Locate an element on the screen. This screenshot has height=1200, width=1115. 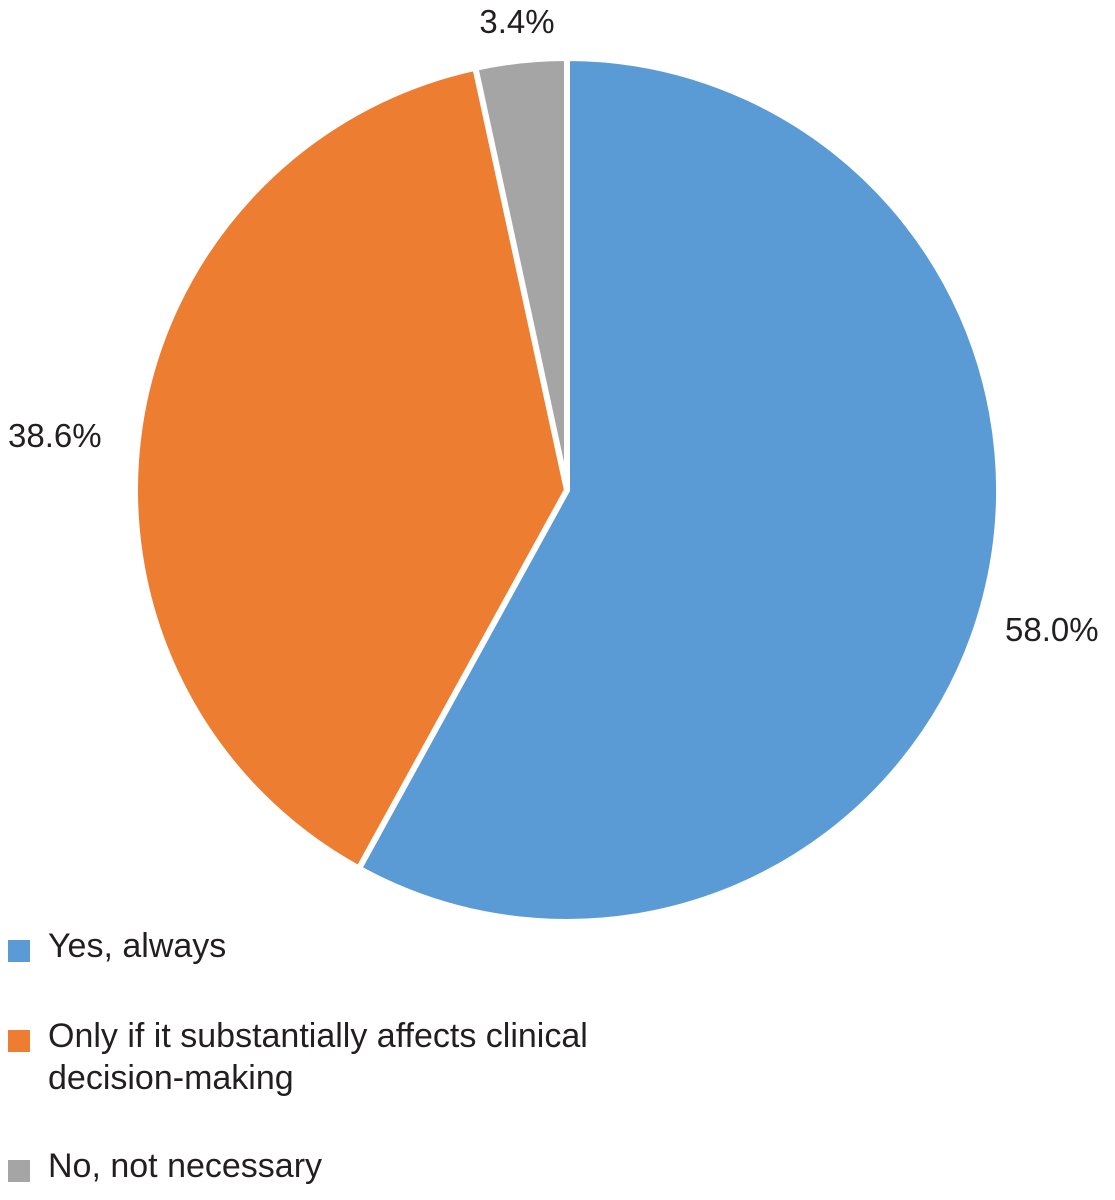
legend-item-no-not-necessary: No, not necessary is located at coordinates (165, 1166).